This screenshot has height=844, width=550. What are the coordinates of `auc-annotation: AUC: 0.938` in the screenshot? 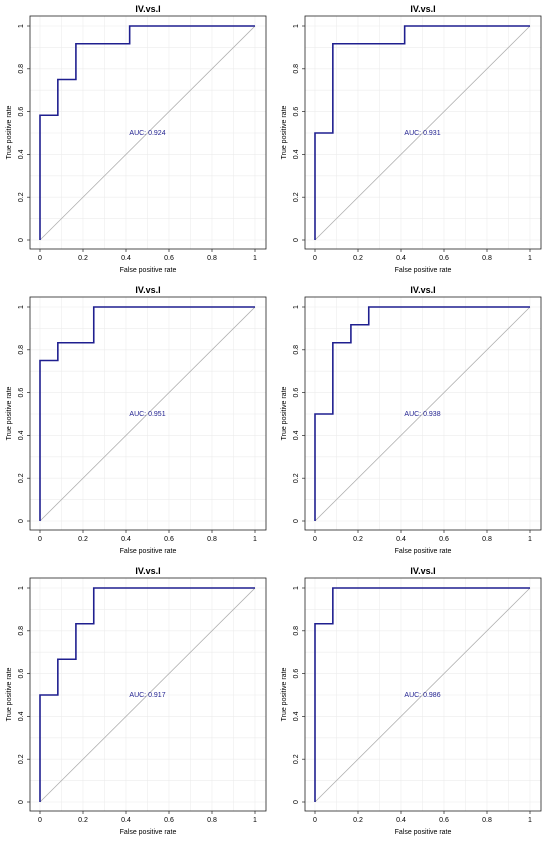 It's located at (422, 414).